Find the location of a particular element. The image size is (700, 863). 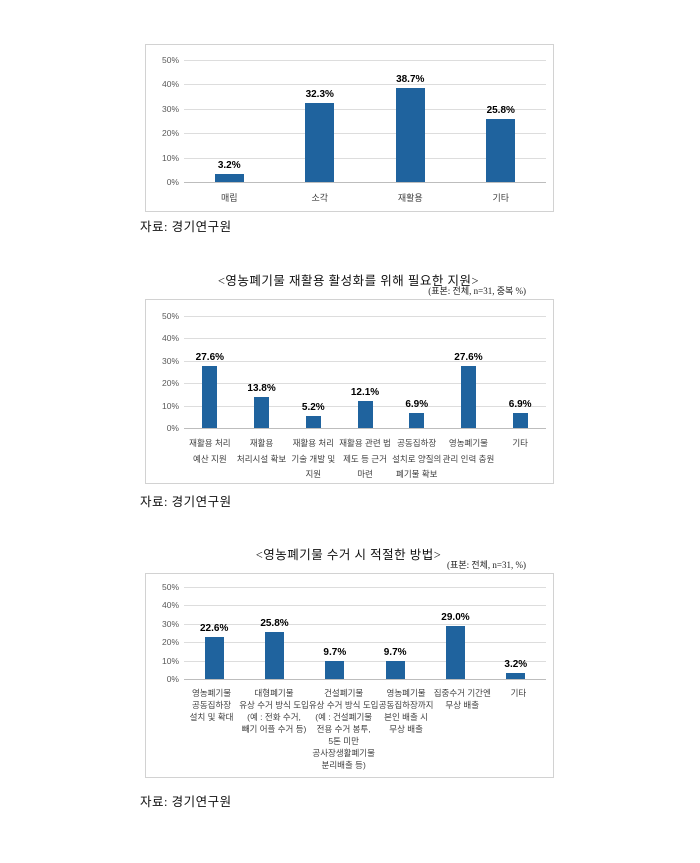

category-label-line: 재활용 처리 is located at coordinates (210, 443).